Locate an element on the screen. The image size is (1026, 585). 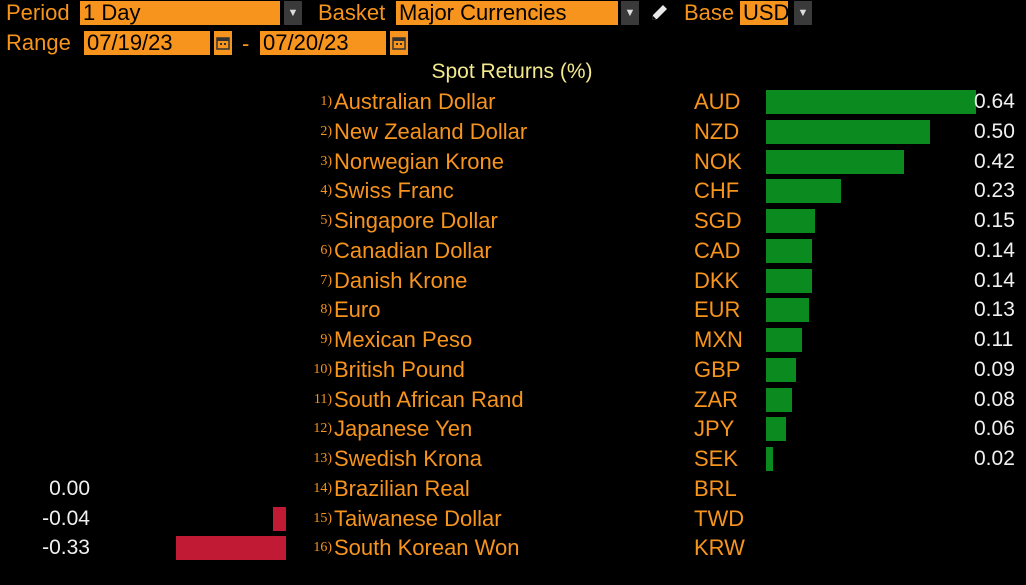
bar-value-label: -0.33 is located at coordinates (66, 548).